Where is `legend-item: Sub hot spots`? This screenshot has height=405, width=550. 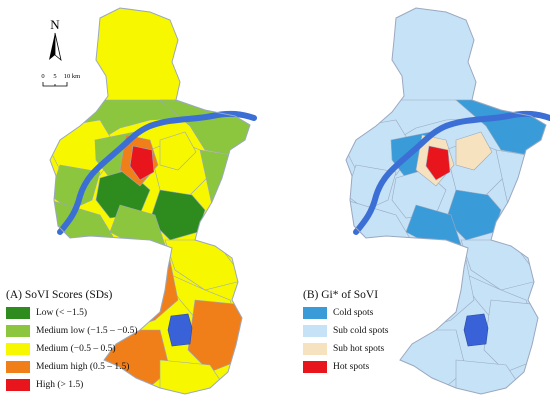
legend-item: Sub hot spots is located at coordinates (345, 348).